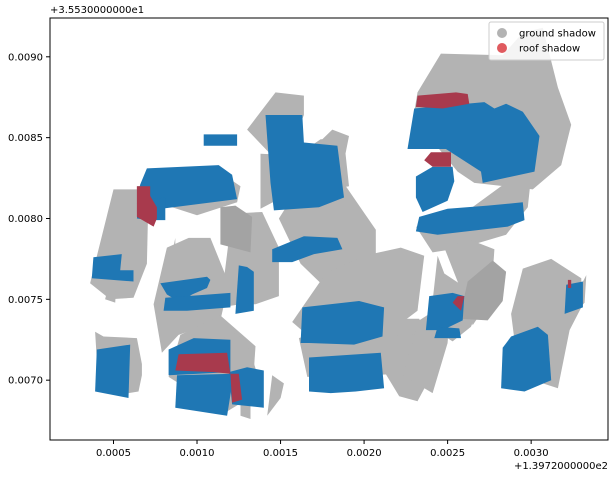 This screenshot has height=478, width=614. What do you see at coordinates (113, 453) in the screenshot?
I see `x-tick-label: 0.0005` at bounding box center [113, 453].